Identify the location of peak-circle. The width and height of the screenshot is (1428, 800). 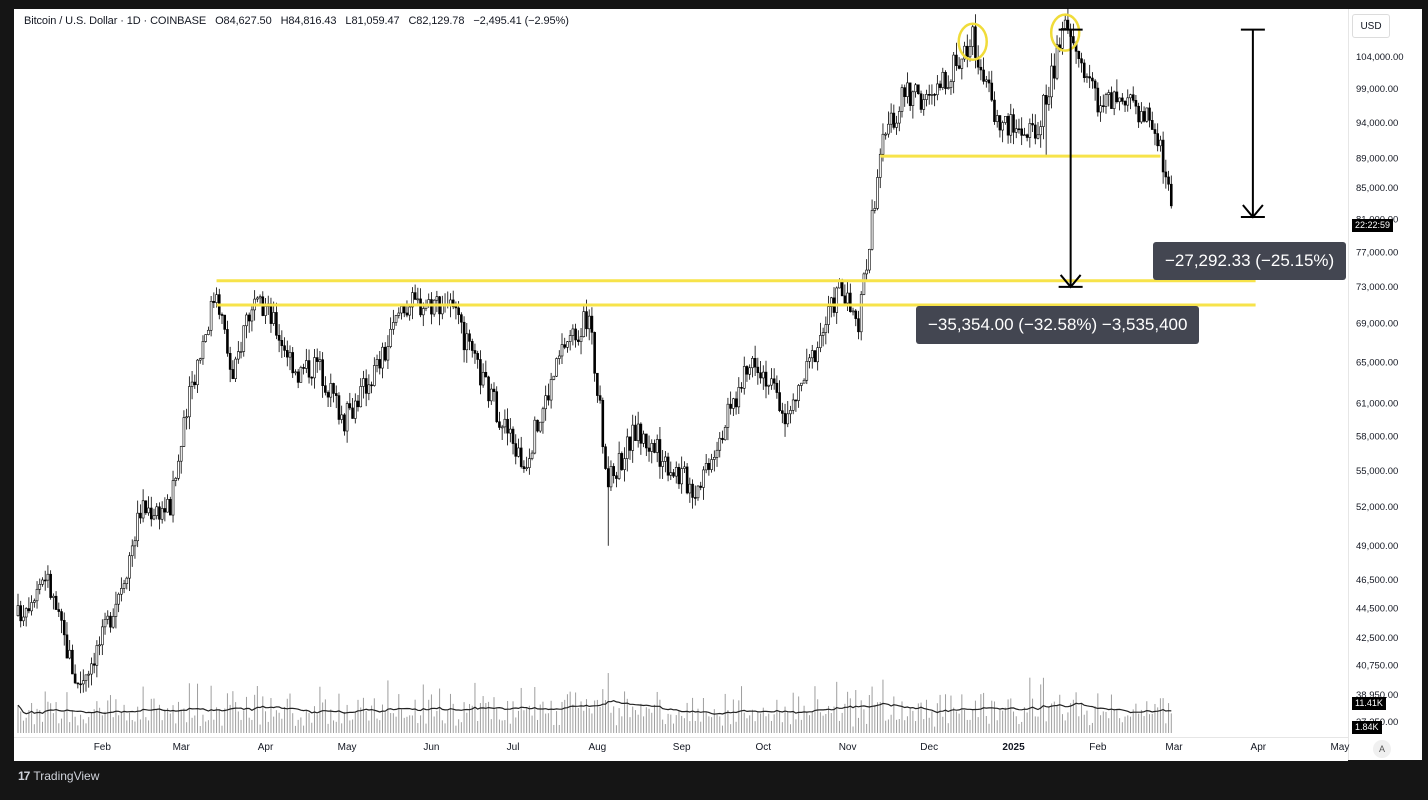
(972, 41).